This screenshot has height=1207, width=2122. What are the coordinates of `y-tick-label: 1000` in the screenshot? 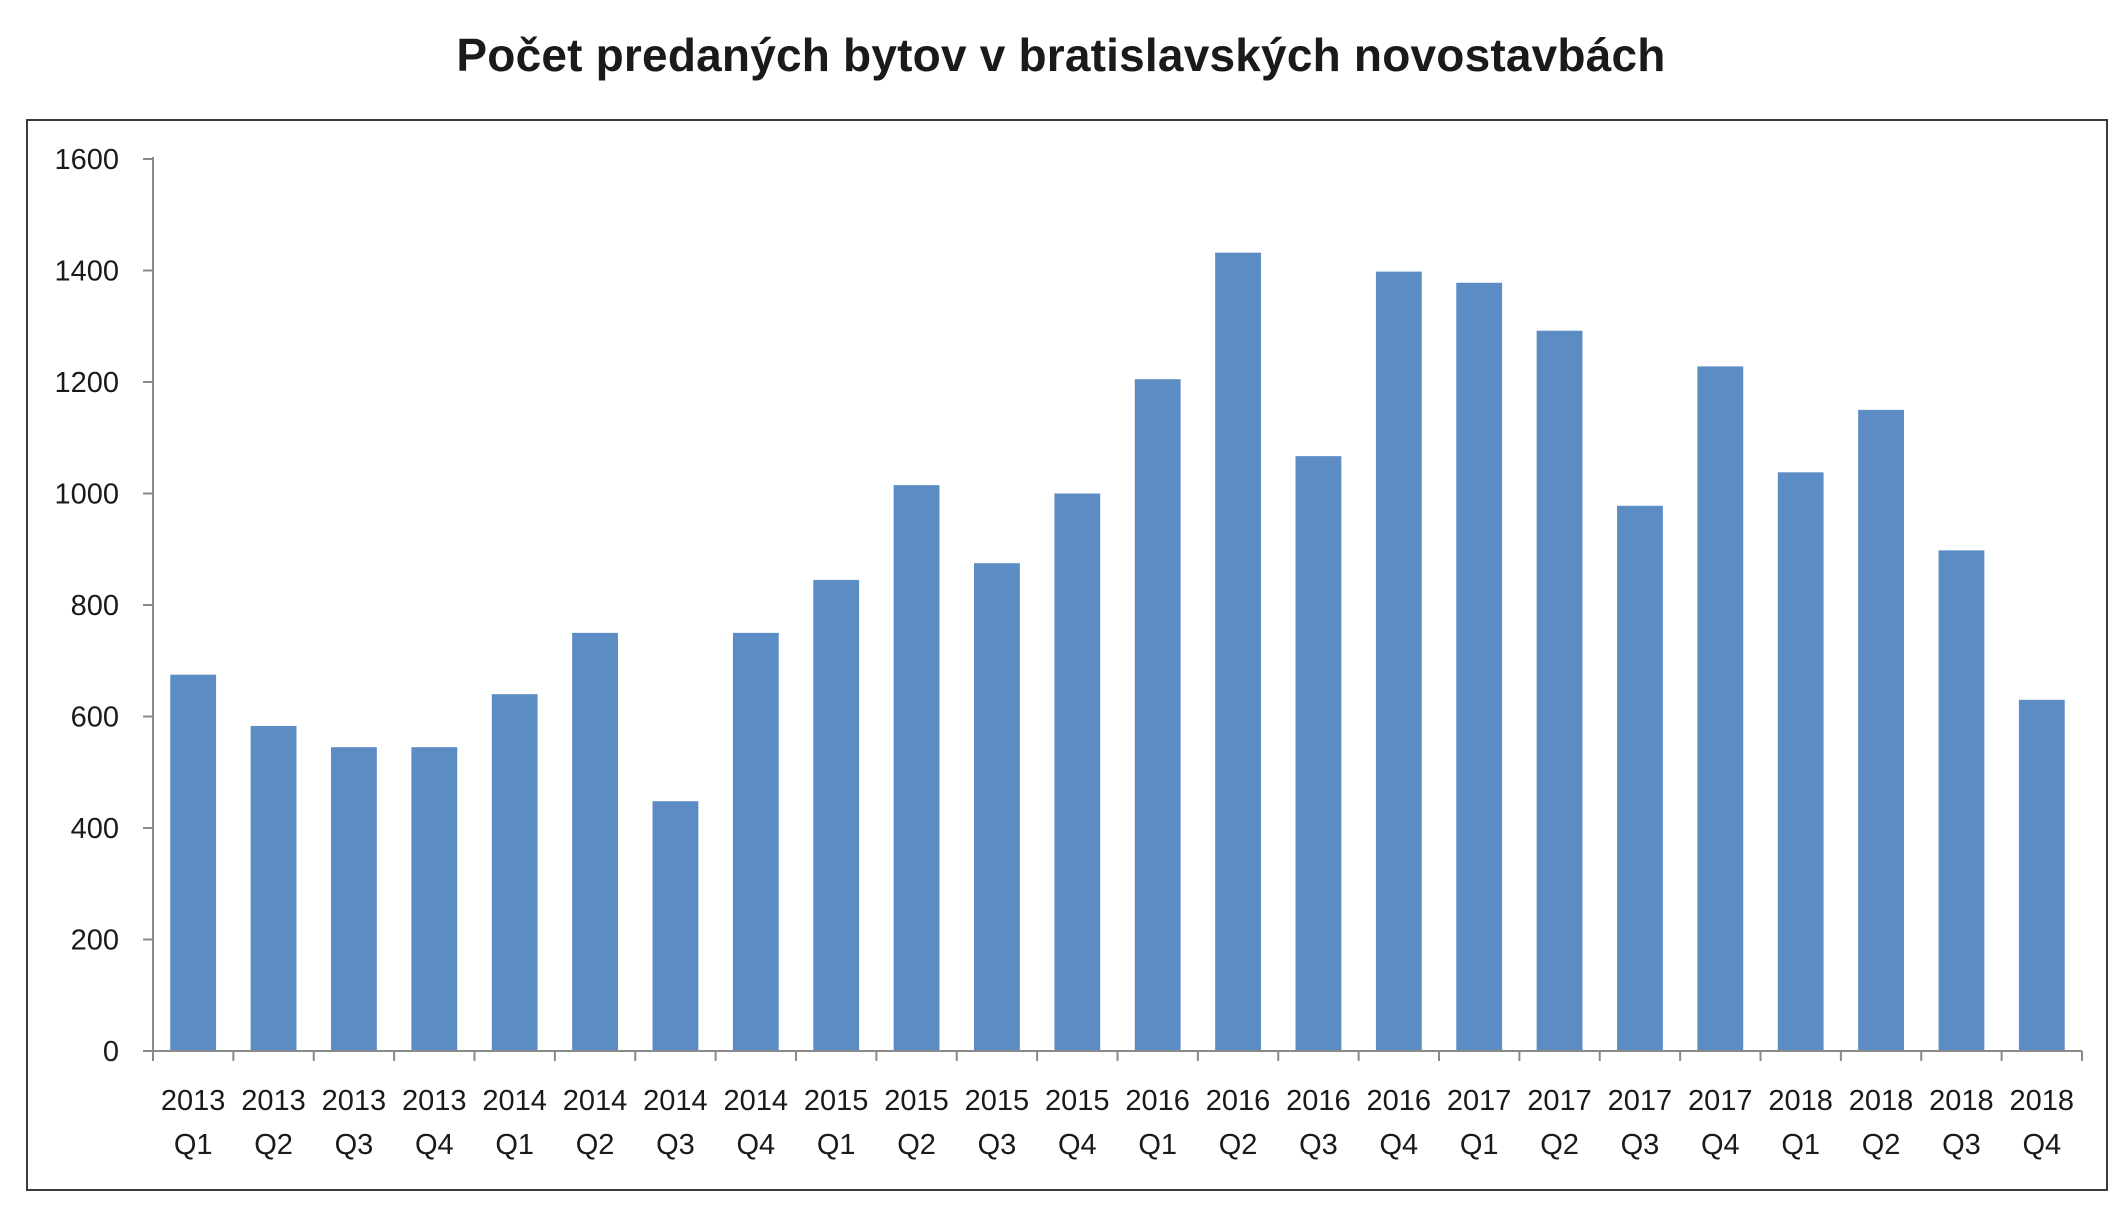 It's located at (86, 495).